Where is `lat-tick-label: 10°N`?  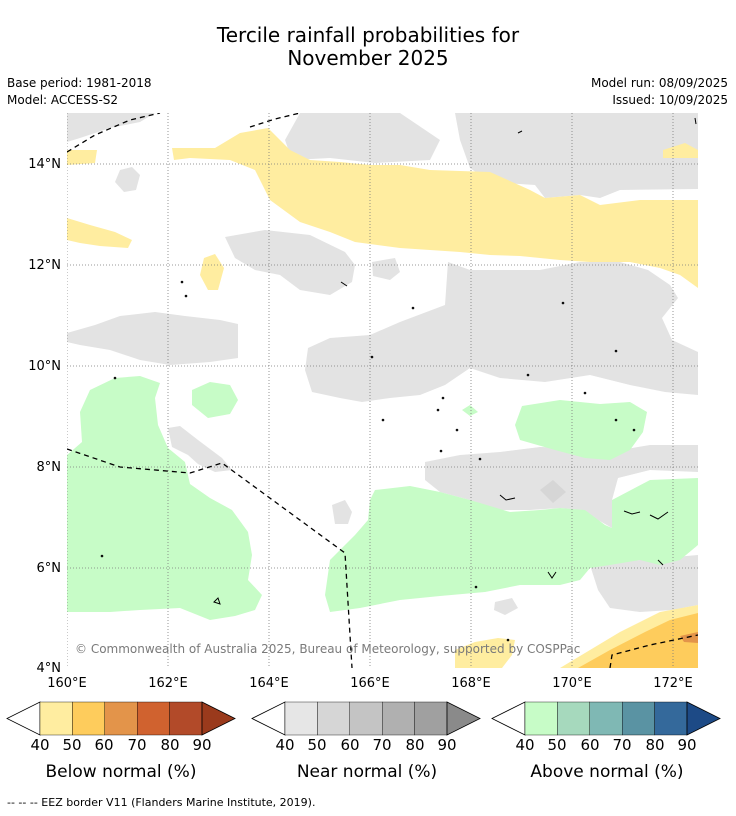
lat-tick-label: 10°N is located at coordinates (44, 366).